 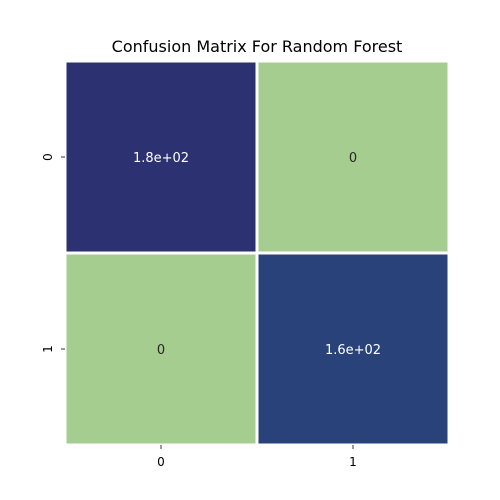 What do you see at coordinates (48, 157) in the screenshot?
I see `y-tick-label-0: 0` at bounding box center [48, 157].